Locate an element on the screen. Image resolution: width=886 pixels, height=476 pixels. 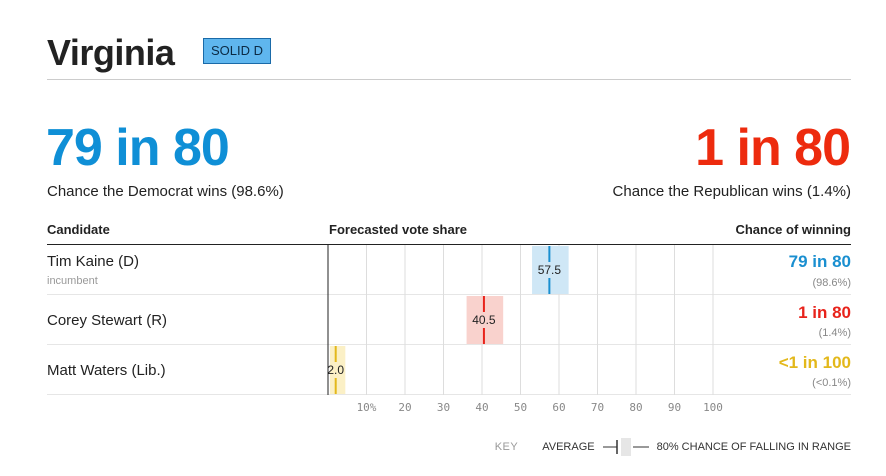
x-axis: 10% 20 30 40 50 60 70 80 90 100 is located at coordinates (533, 409).